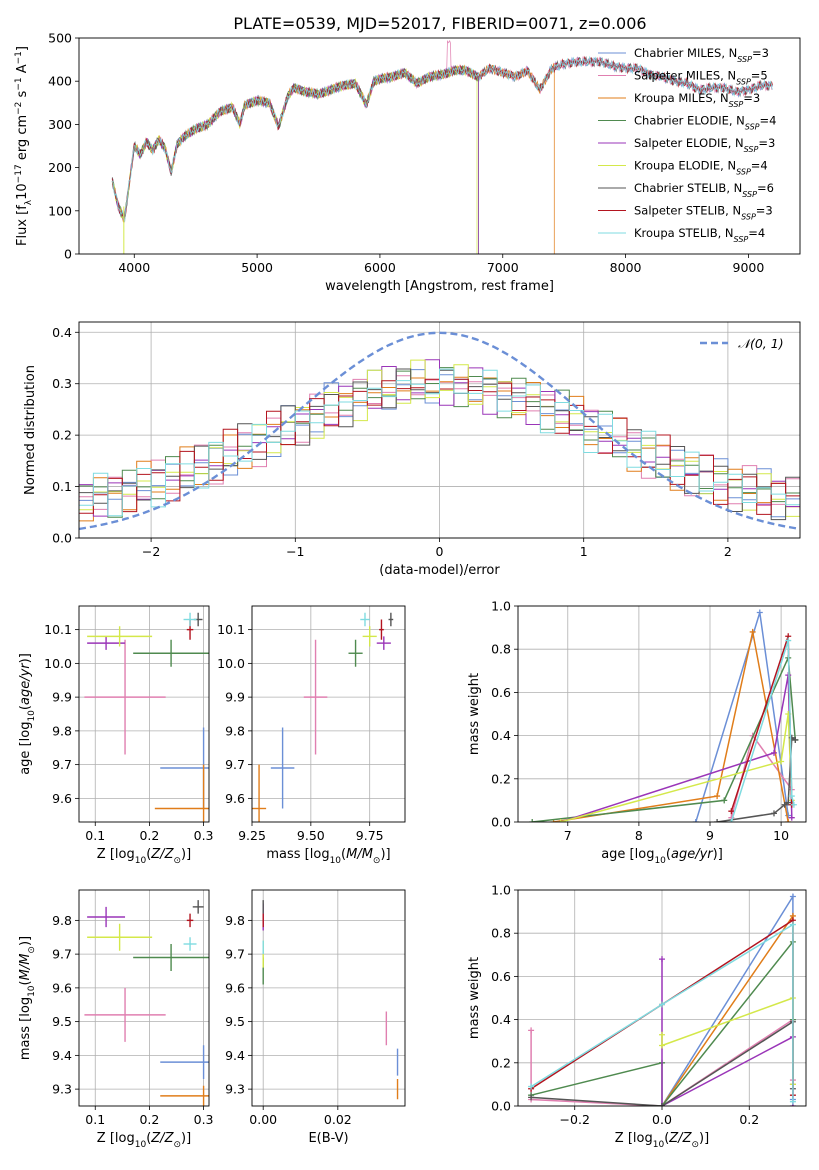 This screenshot has height=1170, width=819. Describe the element at coordinates (62, 538) in the screenshot. I see `y-tick-label: 0.0` at that location.